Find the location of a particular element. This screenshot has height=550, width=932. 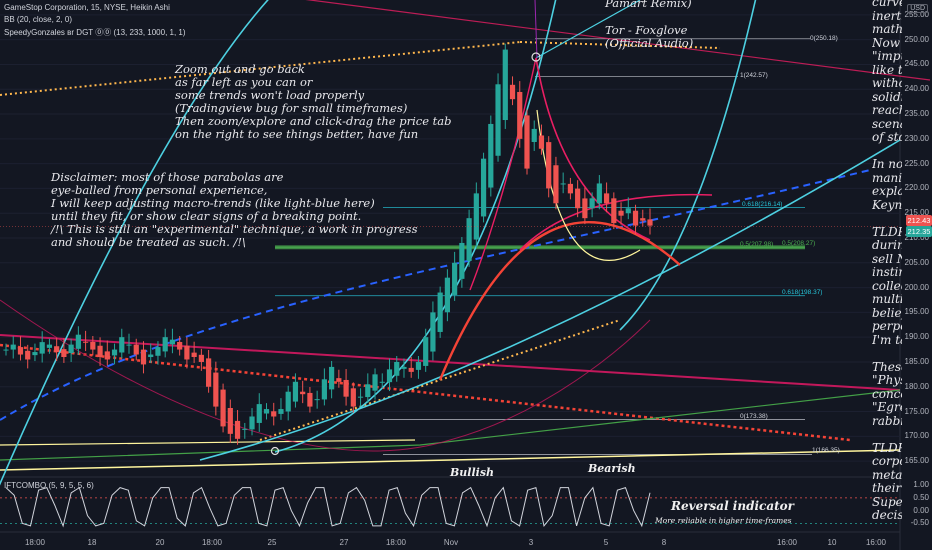

parabola-right is located at coordinates (688, 165).